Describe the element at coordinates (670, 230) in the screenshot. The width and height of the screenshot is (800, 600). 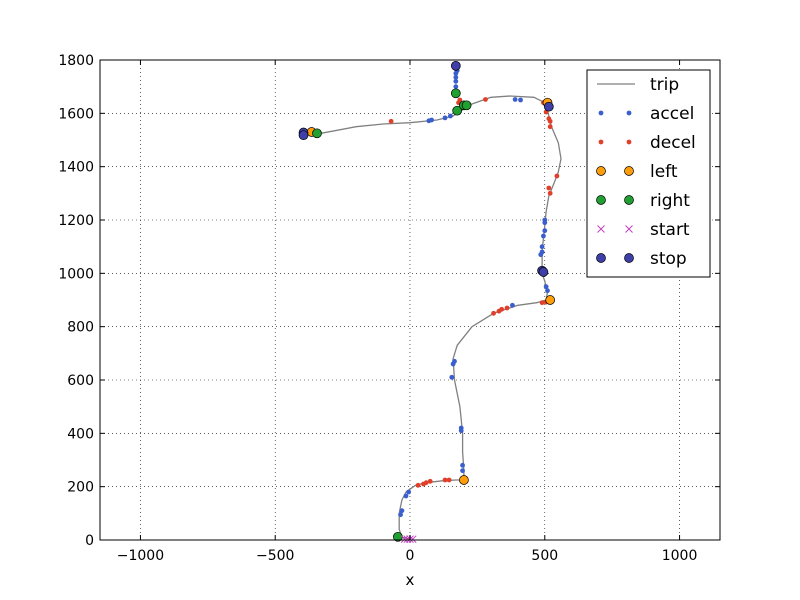
I see `legend-label: start` at that location.